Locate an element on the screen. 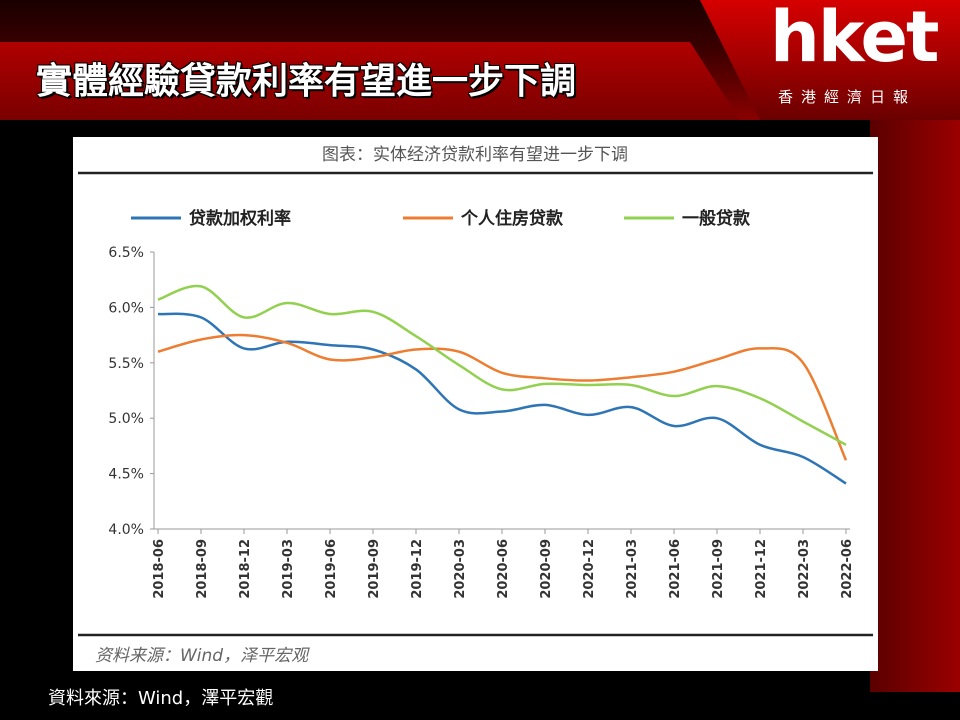  banner-red-shape is located at coordinates (370, 81).